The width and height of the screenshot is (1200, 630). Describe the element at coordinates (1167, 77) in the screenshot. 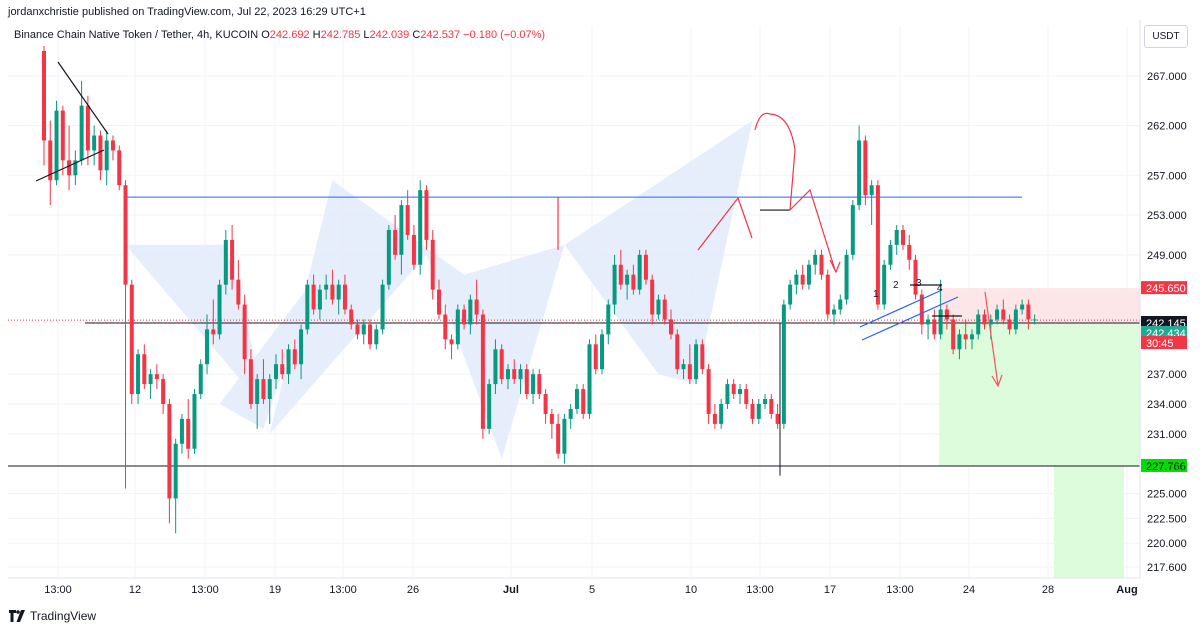

I see `price-tick-label: 267.000` at that location.